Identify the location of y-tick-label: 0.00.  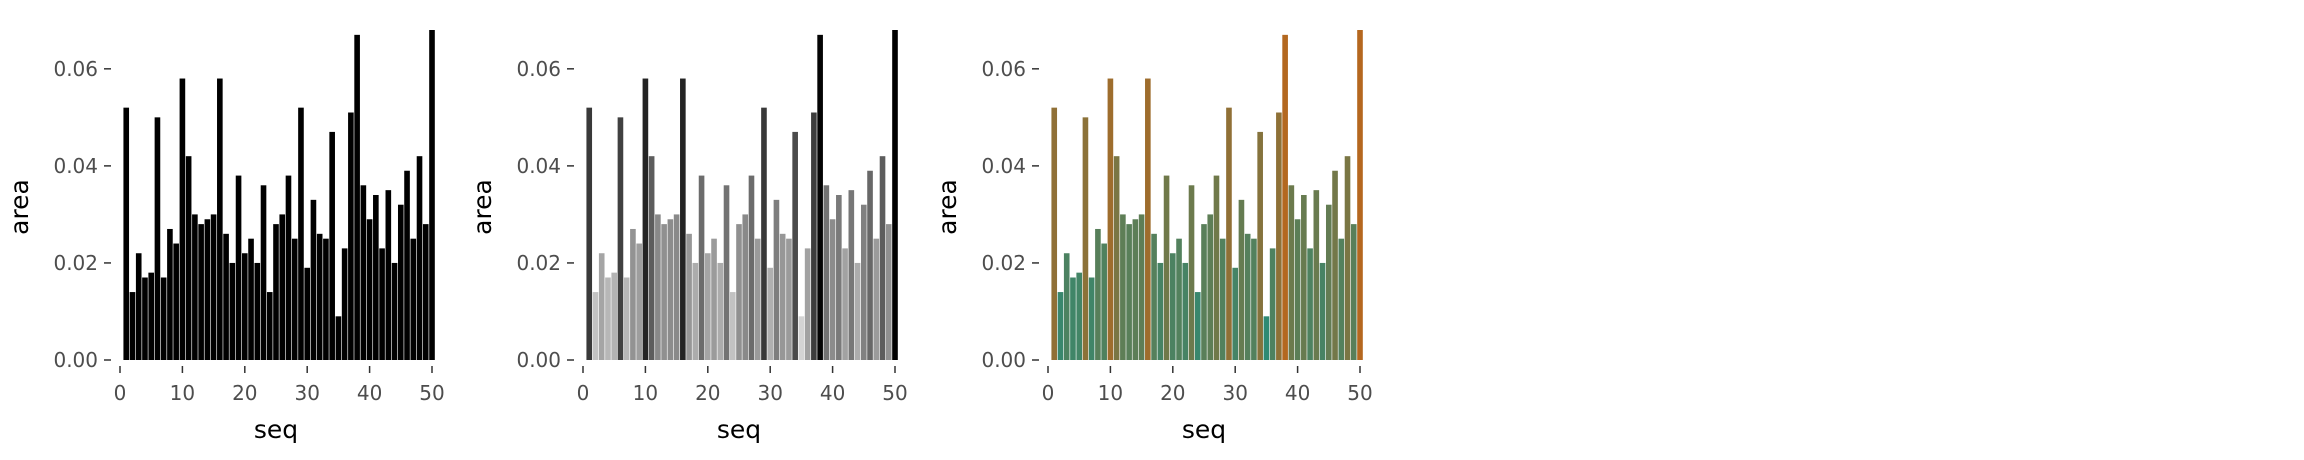
(1003, 360).